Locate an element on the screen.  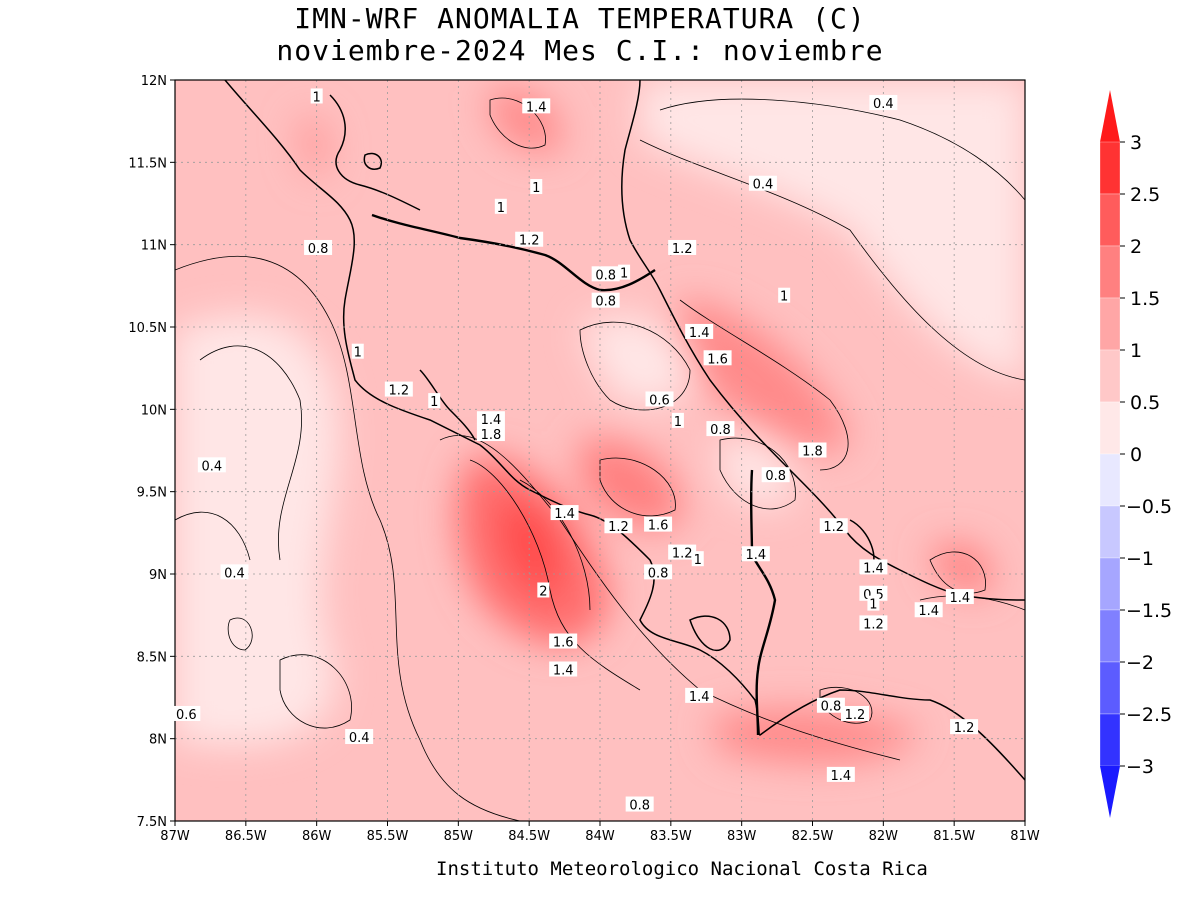
x-tick-label: 84W is located at coordinates (600, 836).